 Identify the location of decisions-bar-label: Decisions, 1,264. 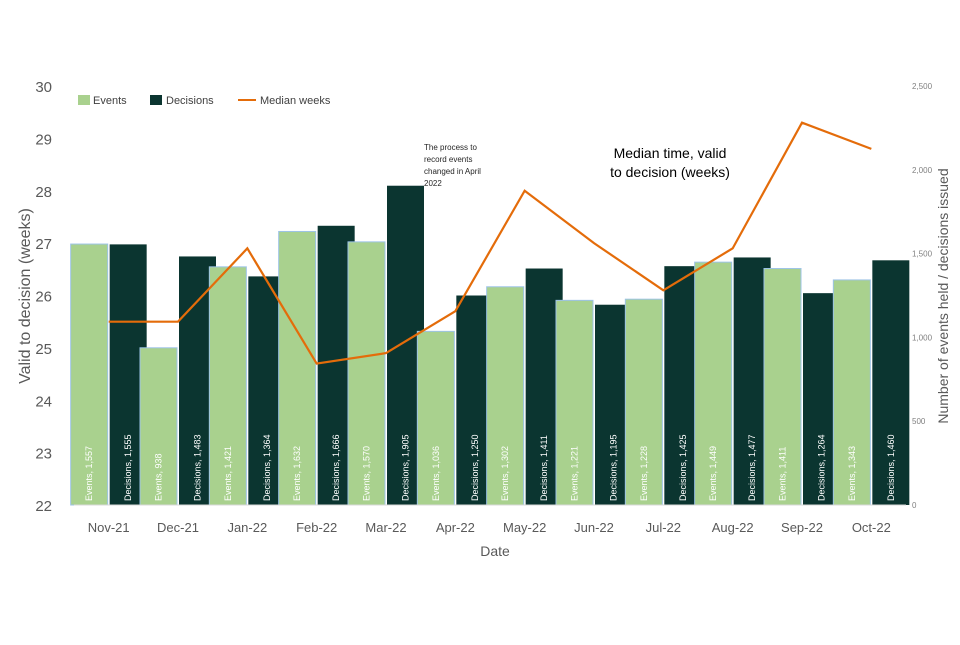
(822, 467).